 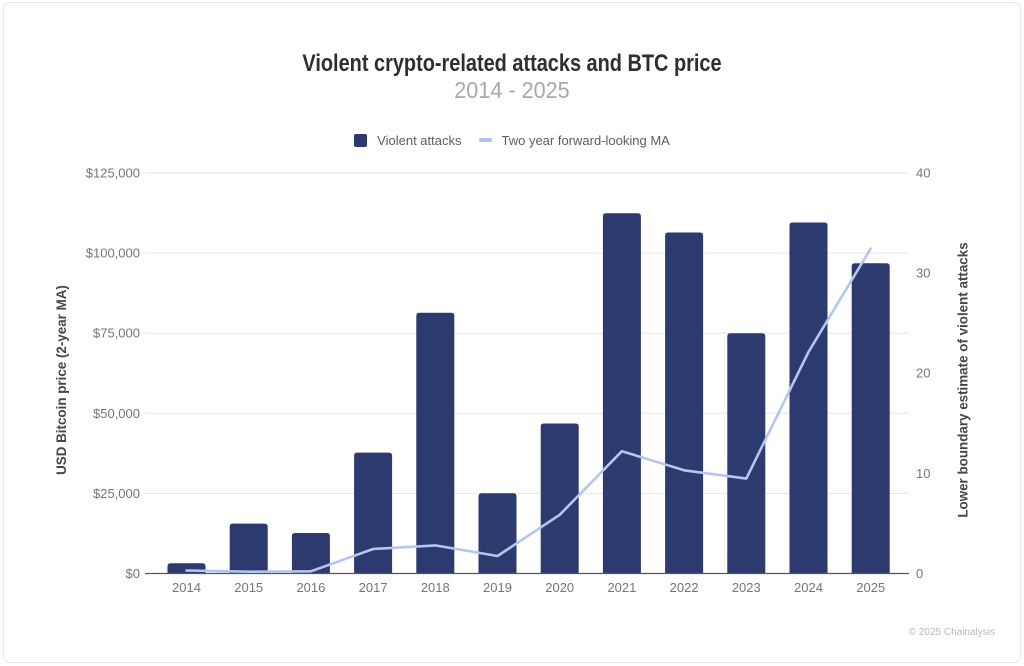 I want to click on svg-text: 2025, so click(x=870, y=587).